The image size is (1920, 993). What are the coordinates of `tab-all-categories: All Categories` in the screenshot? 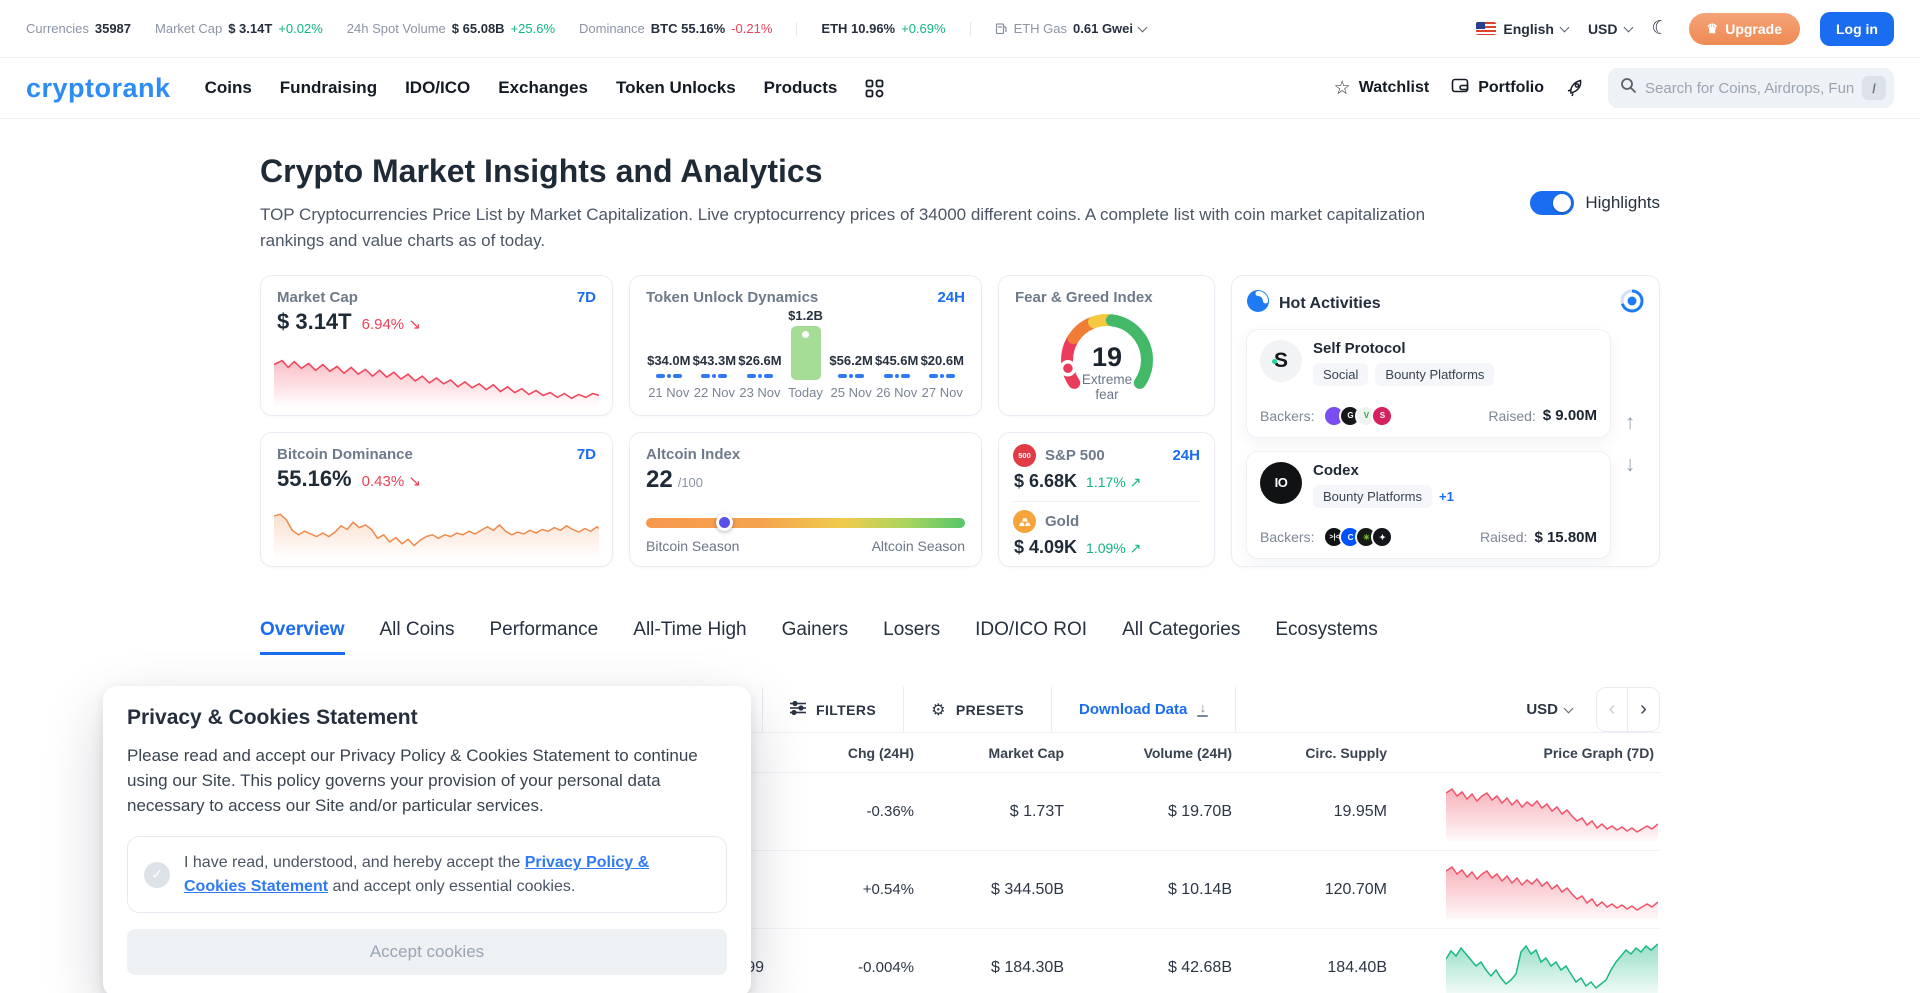 It's located at (1181, 629).